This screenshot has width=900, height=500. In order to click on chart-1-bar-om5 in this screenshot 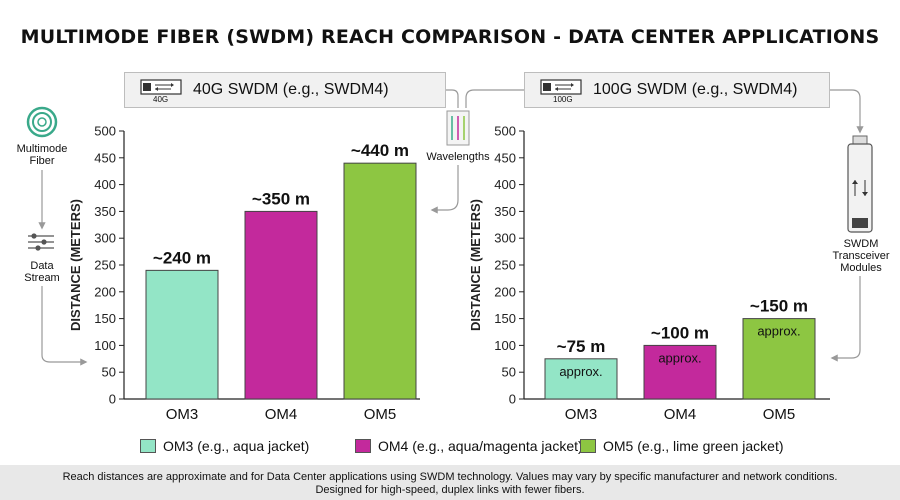, I will do `click(380, 281)`.